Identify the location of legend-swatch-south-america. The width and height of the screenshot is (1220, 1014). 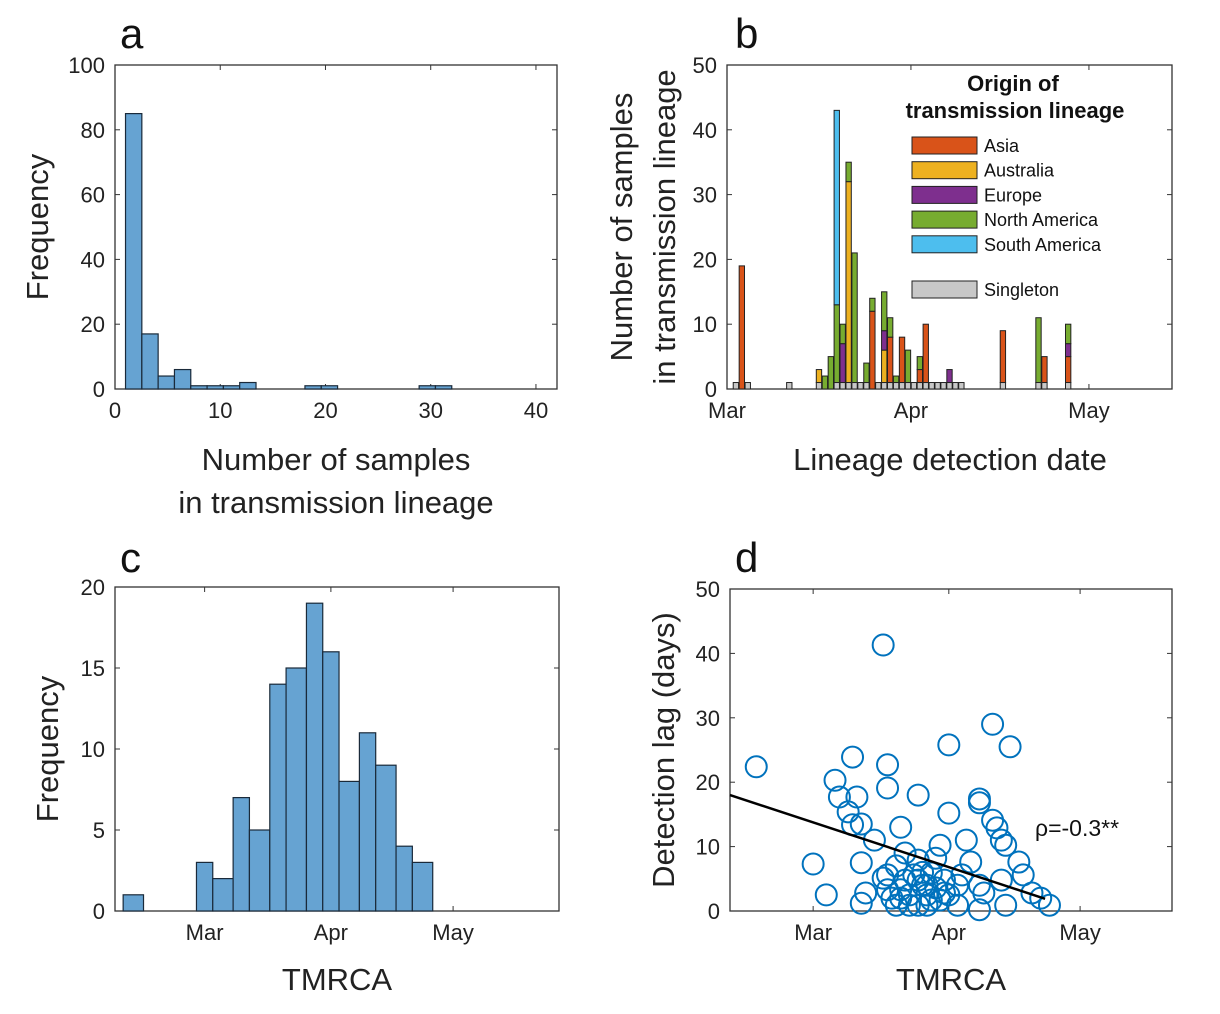
(944, 244).